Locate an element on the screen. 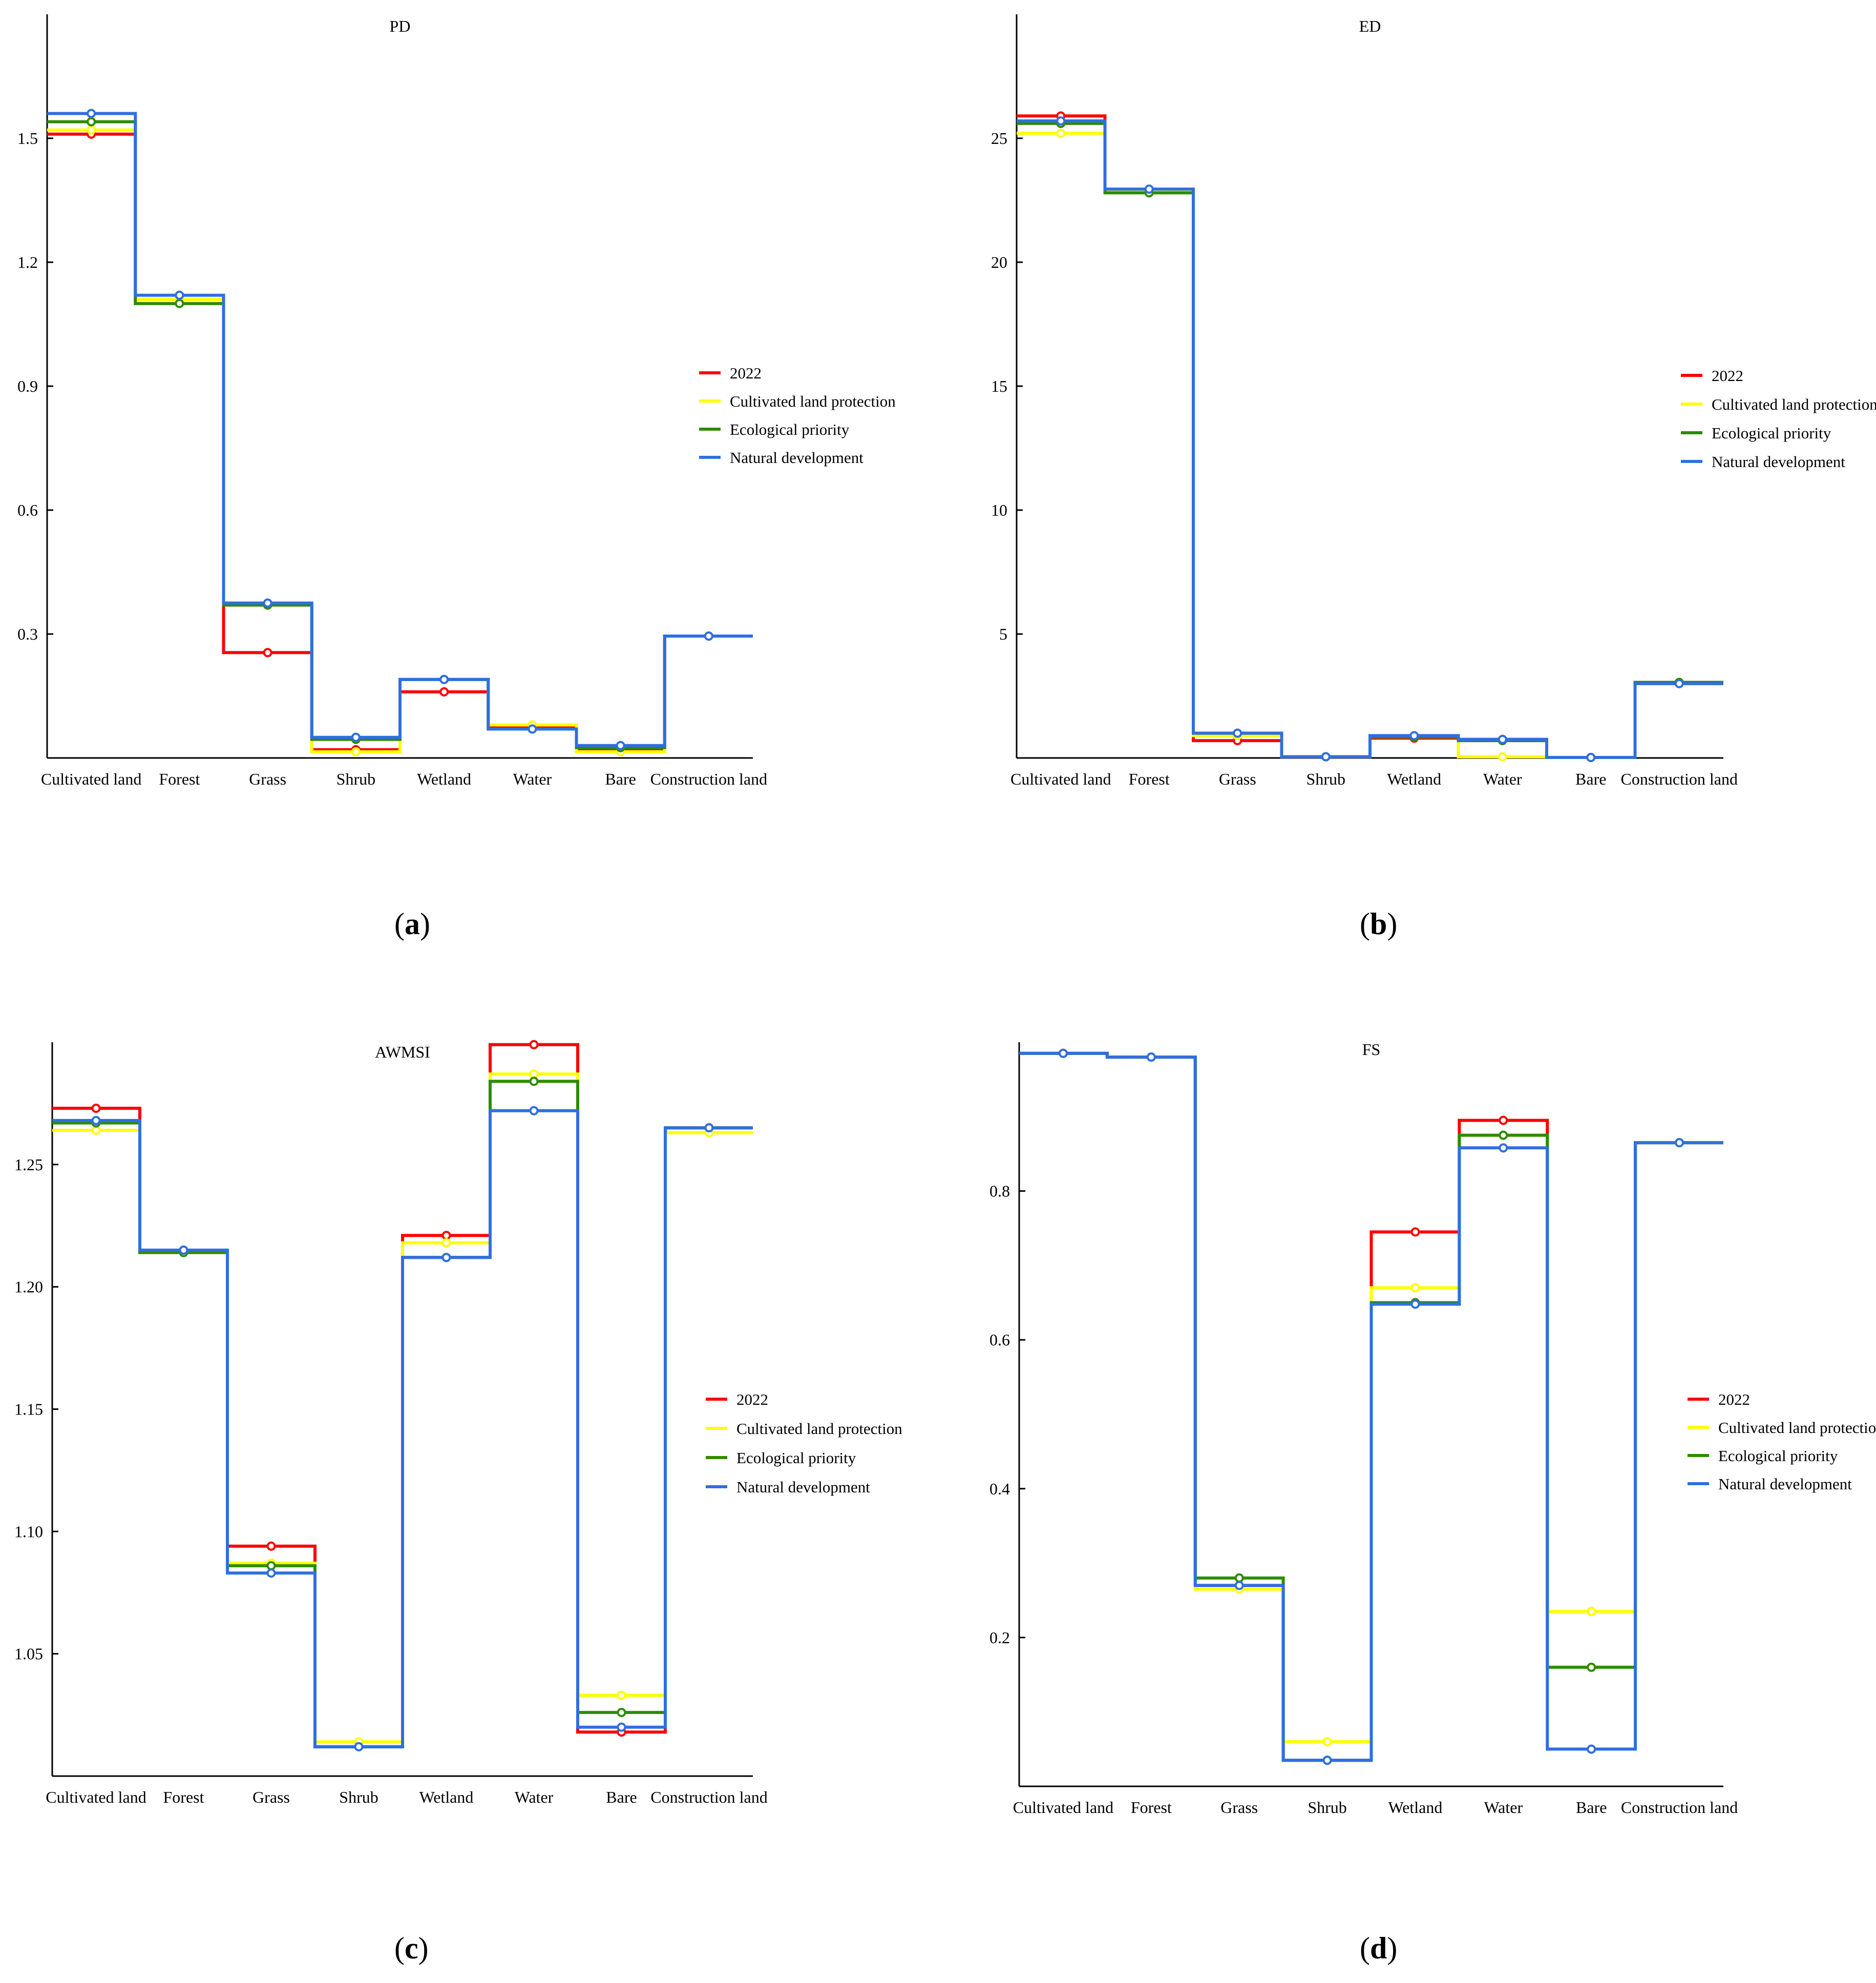 The image size is (1876, 1983). y-tick-label: 10 is located at coordinates (999, 510).